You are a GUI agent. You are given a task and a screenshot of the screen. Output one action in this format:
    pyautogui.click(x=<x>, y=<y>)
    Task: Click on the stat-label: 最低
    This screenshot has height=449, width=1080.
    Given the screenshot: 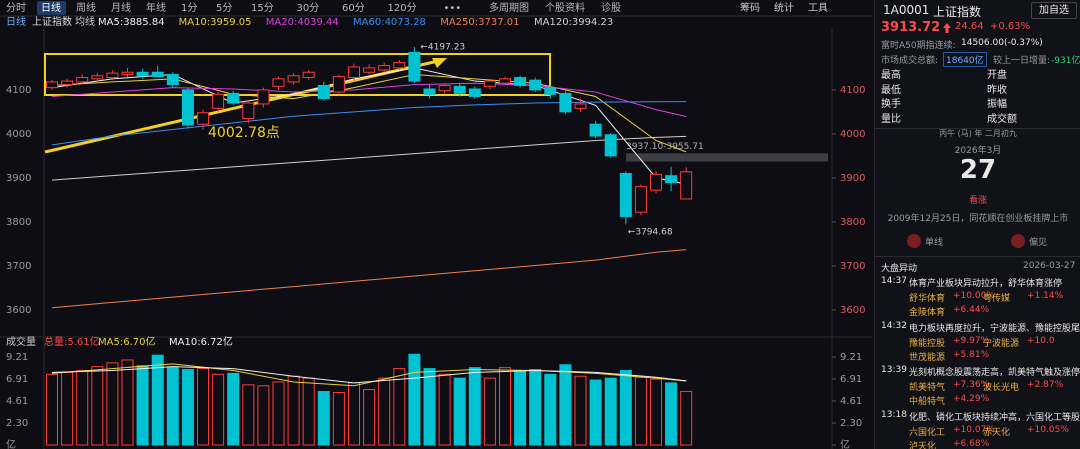 What is the action you would take?
    pyautogui.click(x=891, y=90)
    